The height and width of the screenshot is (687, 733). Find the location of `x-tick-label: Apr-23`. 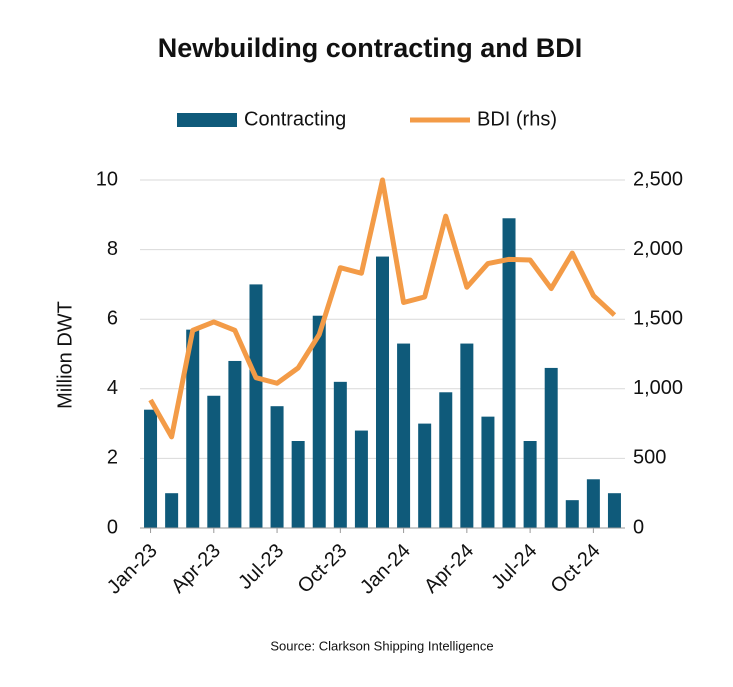

x-tick-label: Apr-23 is located at coordinates (196, 569).